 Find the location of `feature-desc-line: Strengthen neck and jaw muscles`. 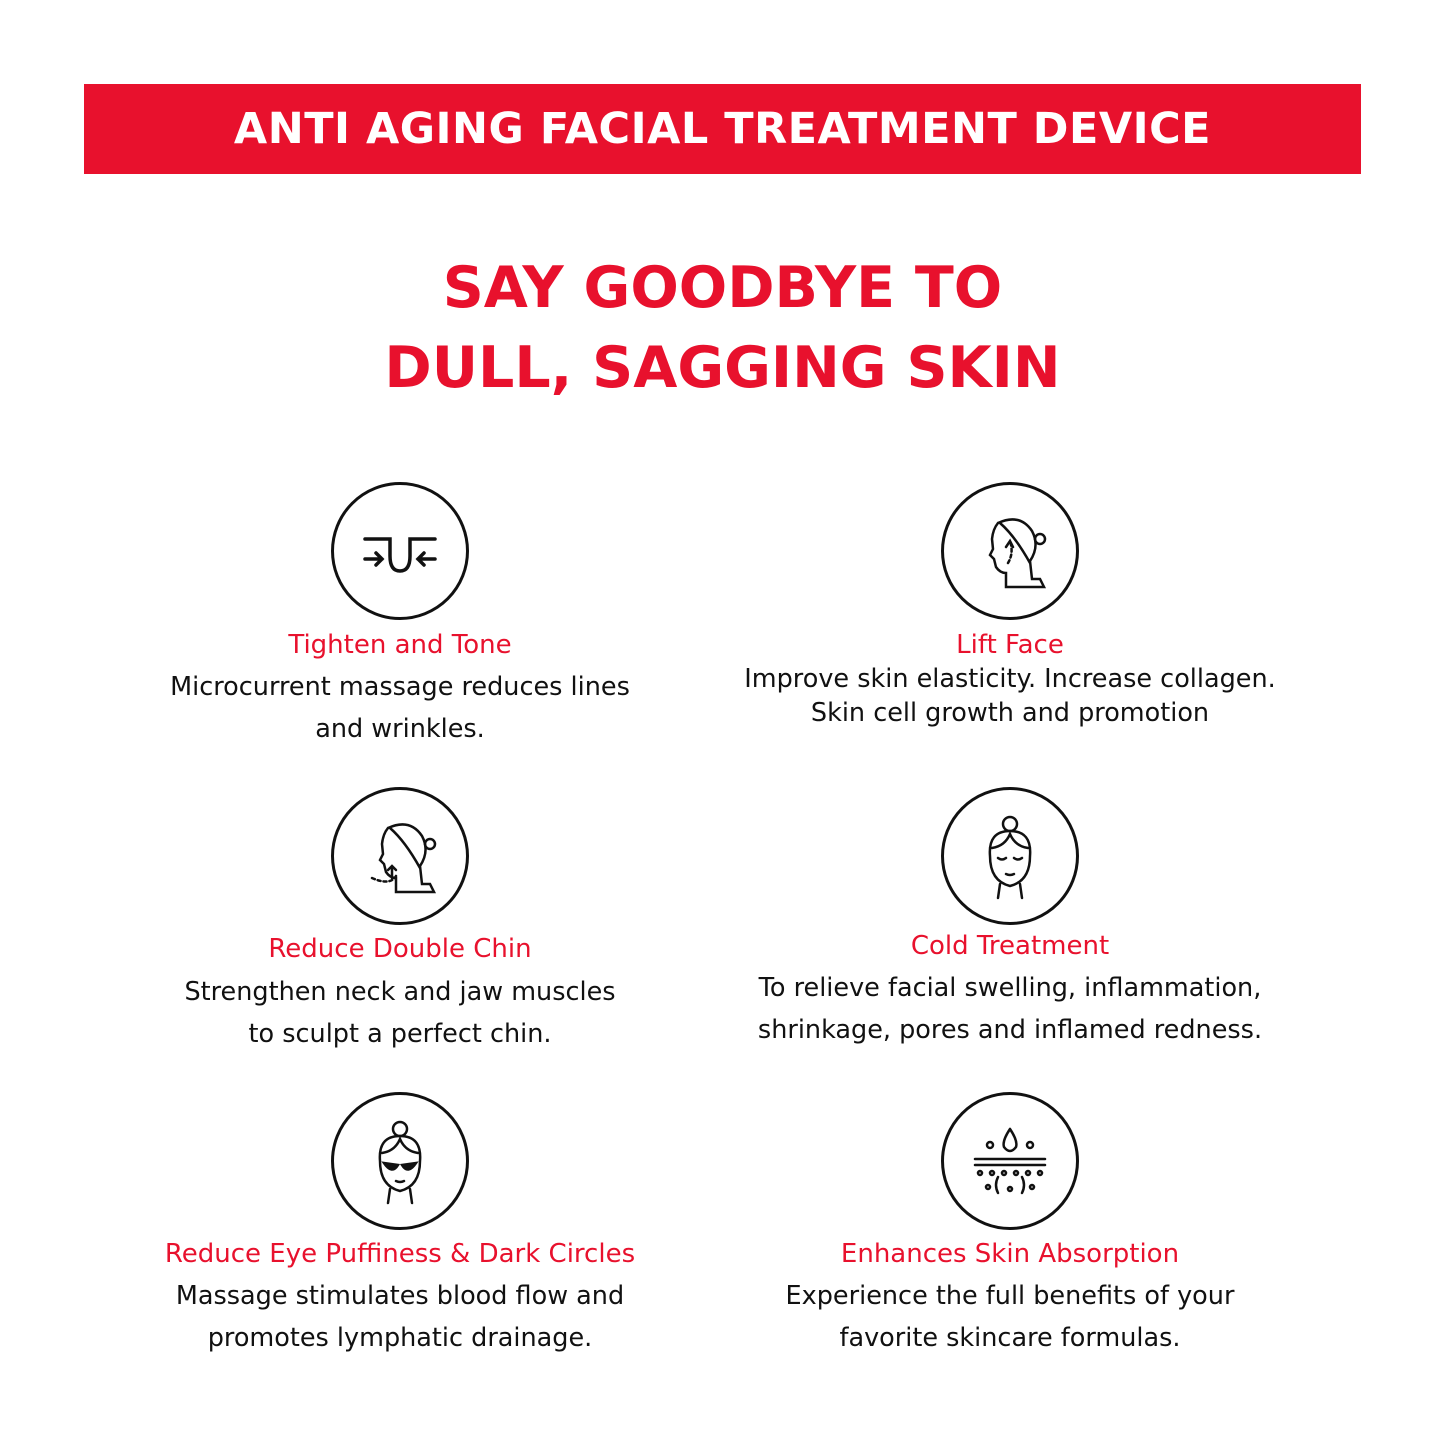

feature-desc-line: Strengthen neck and jaw muscles is located at coordinates (400, 992).